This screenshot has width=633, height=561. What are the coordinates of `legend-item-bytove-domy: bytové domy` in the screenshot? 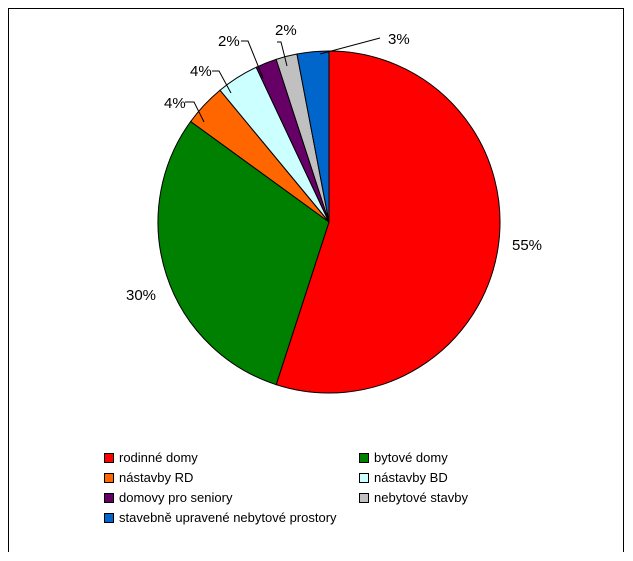 It's located at (403, 458).